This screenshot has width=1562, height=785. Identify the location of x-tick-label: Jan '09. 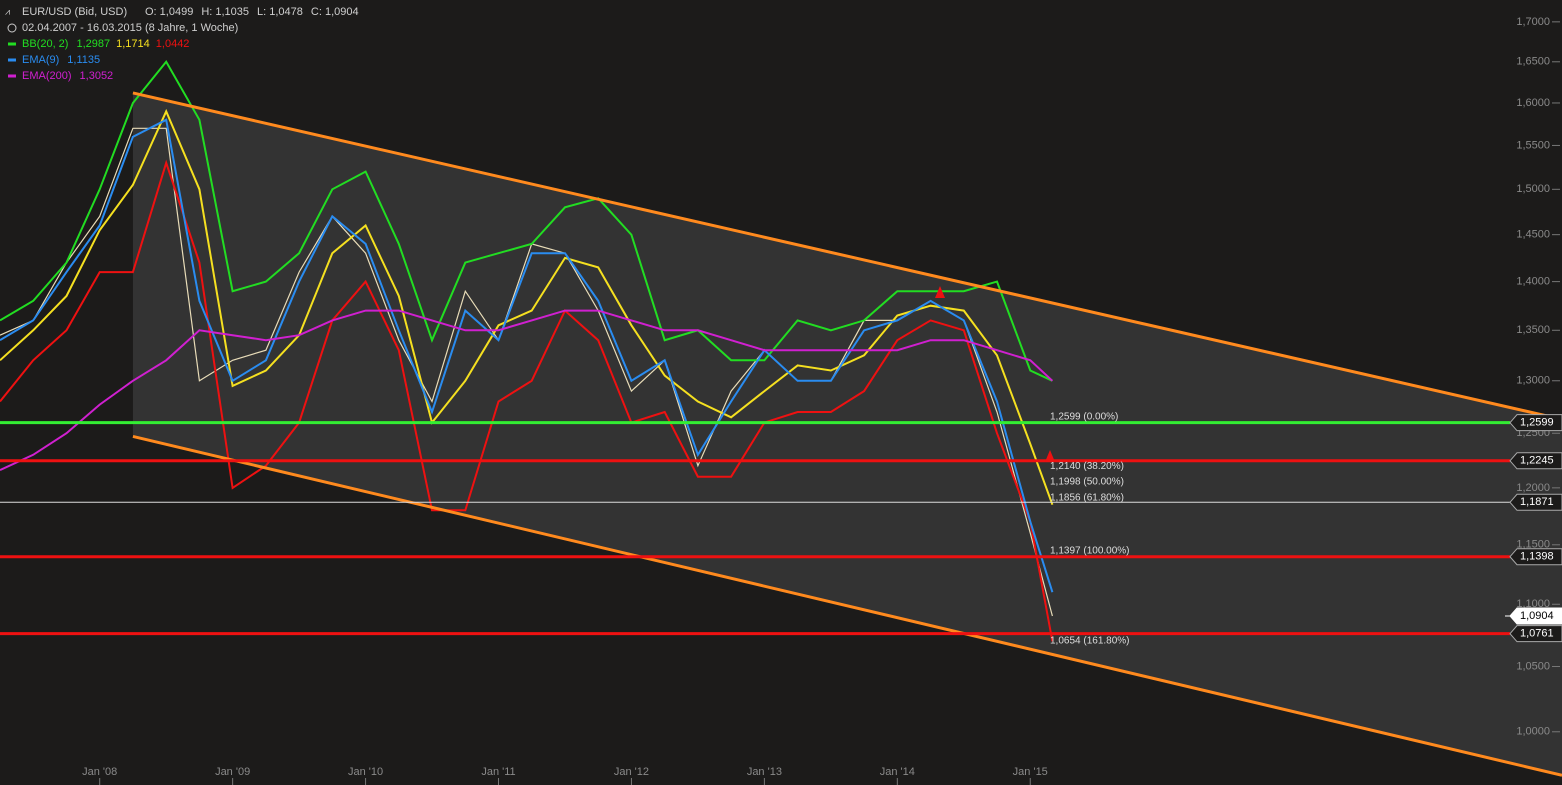
(232, 772).